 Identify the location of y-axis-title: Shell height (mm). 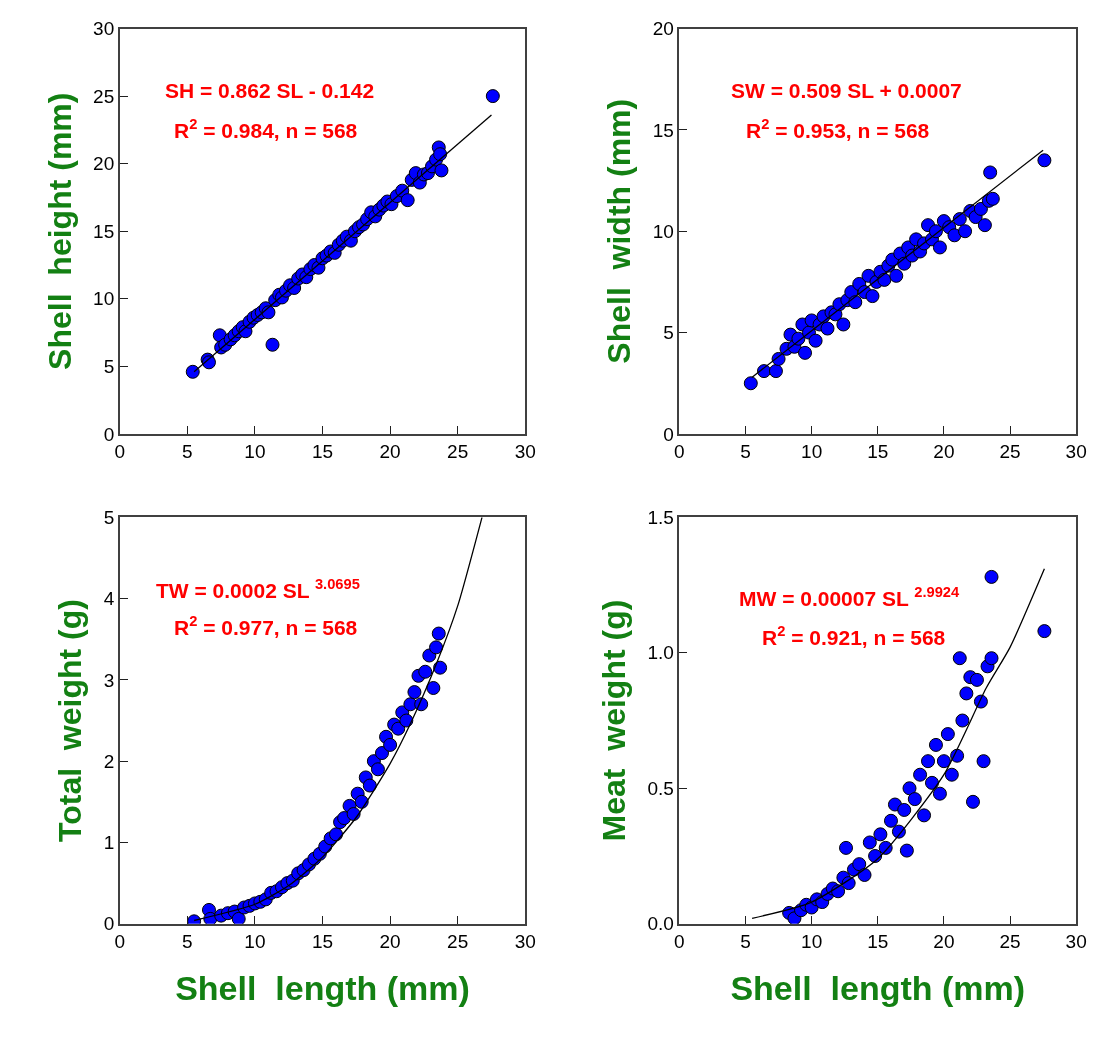
(59, 231).